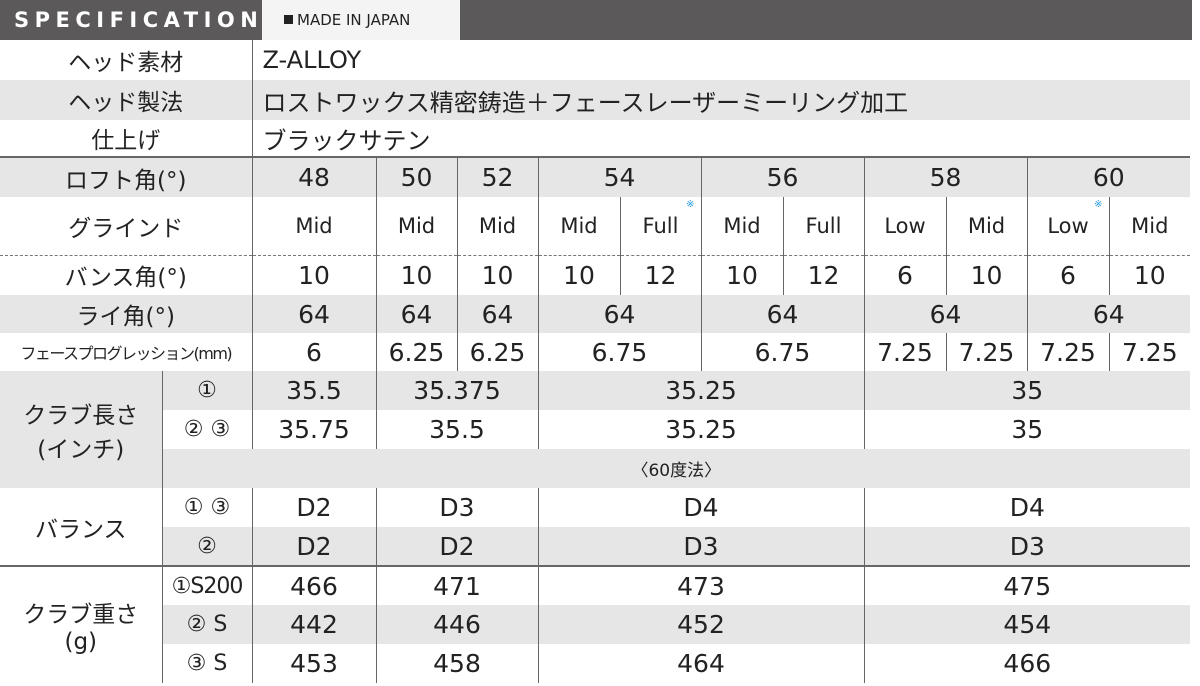 Image resolution: width=1200 pixels, height=686 pixels. I want to click on cell: 35.375, so click(456, 390).